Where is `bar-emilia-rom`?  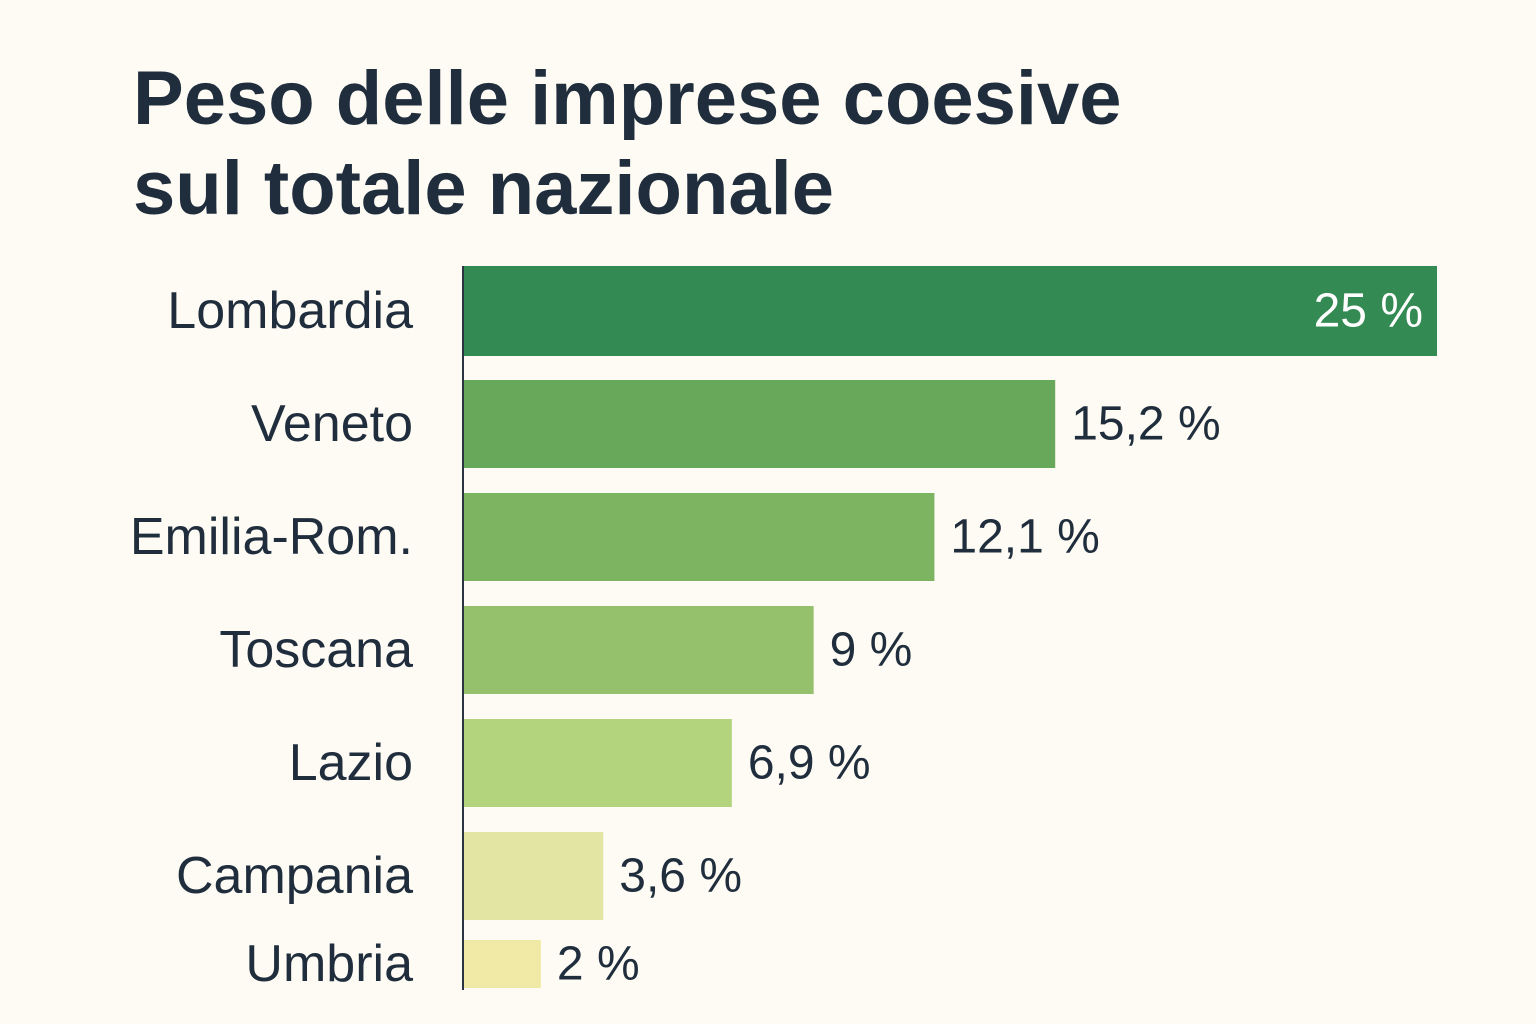 bar-emilia-rom is located at coordinates (699, 537).